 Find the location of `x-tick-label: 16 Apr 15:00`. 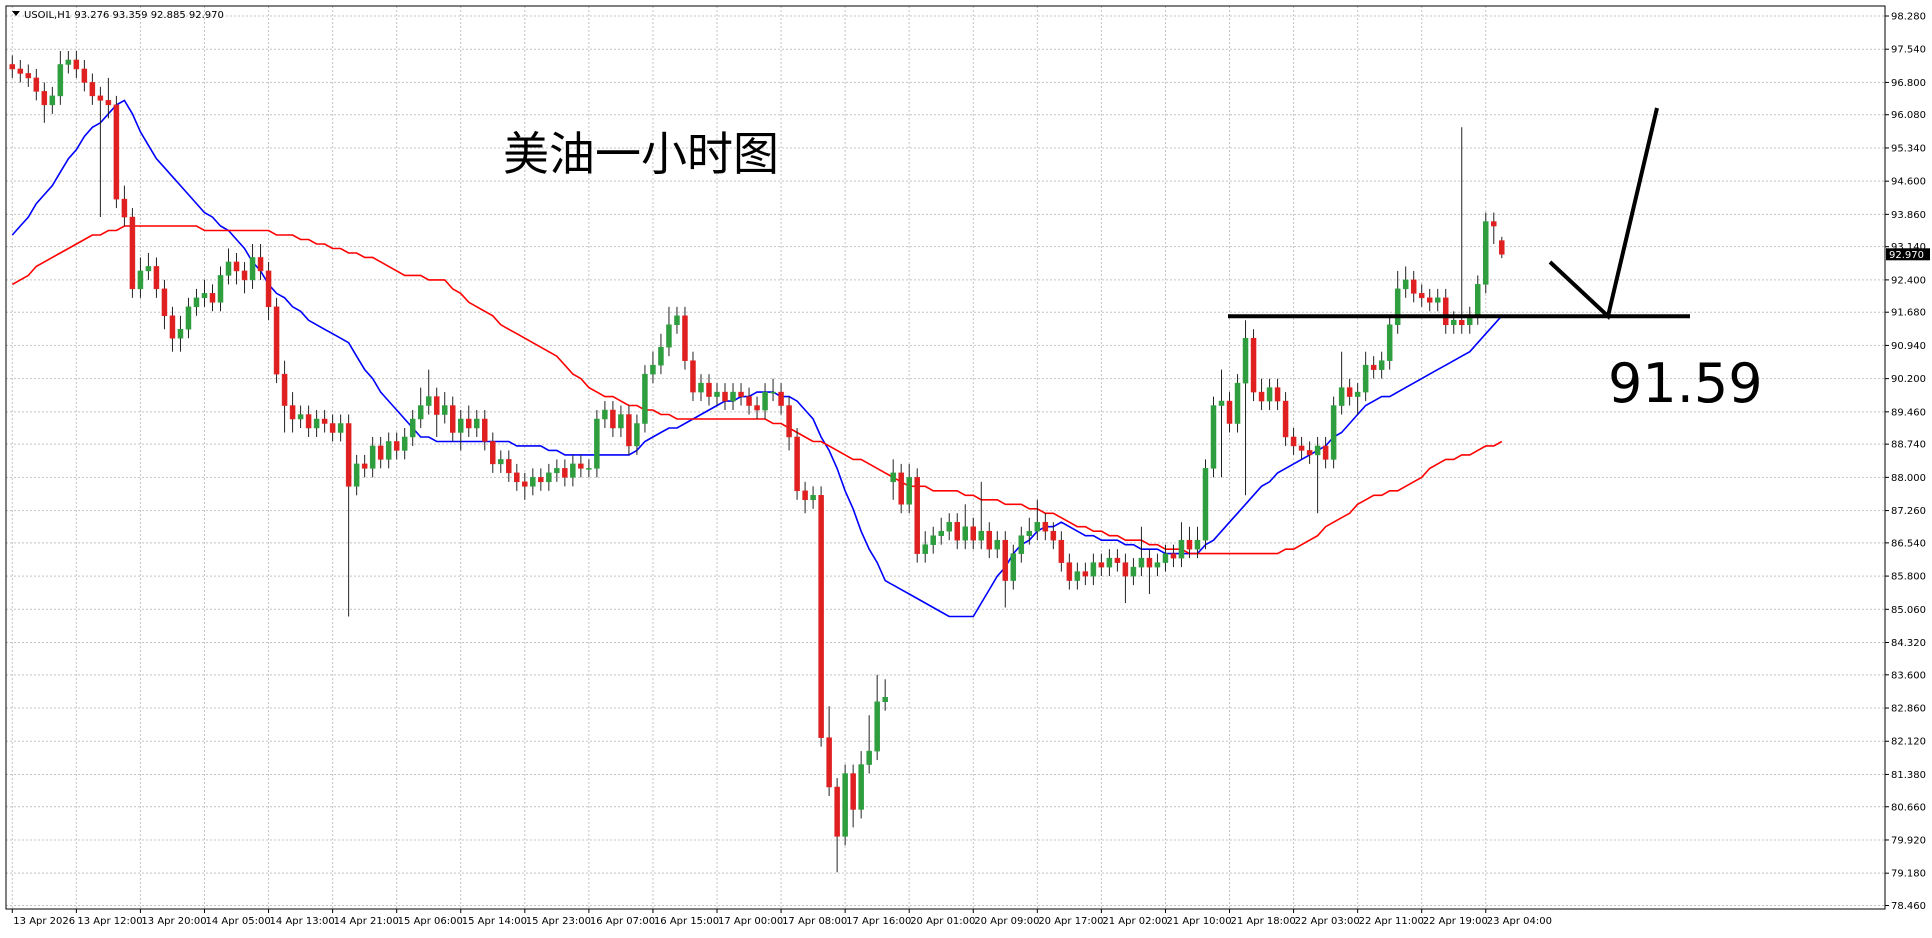

x-tick-label: 16 Apr 15:00 is located at coordinates (686, 921).